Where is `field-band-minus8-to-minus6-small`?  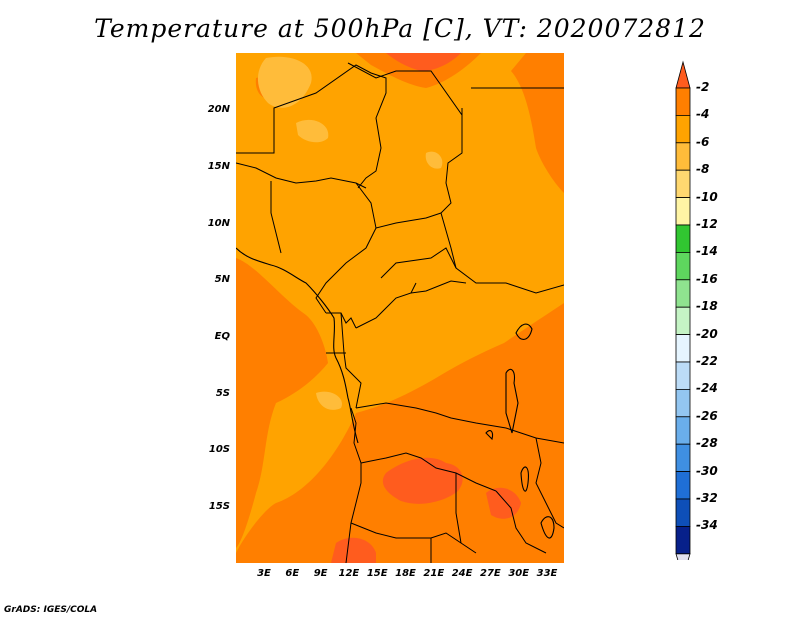 field-band-minus8-to-minus6-small is located at coordinates (434, 160).